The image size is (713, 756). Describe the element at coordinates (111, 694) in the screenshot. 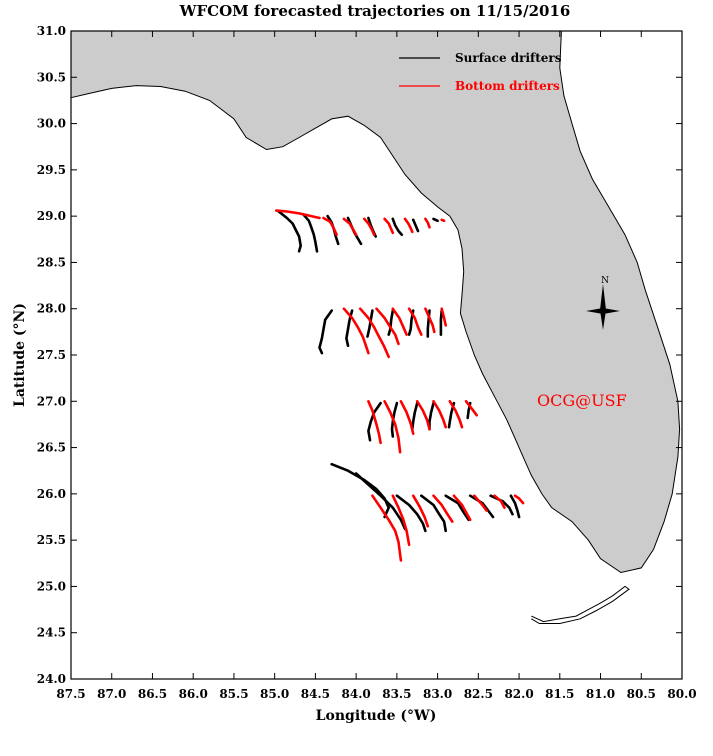

I see `x-tick-label: 87.0` at that location.